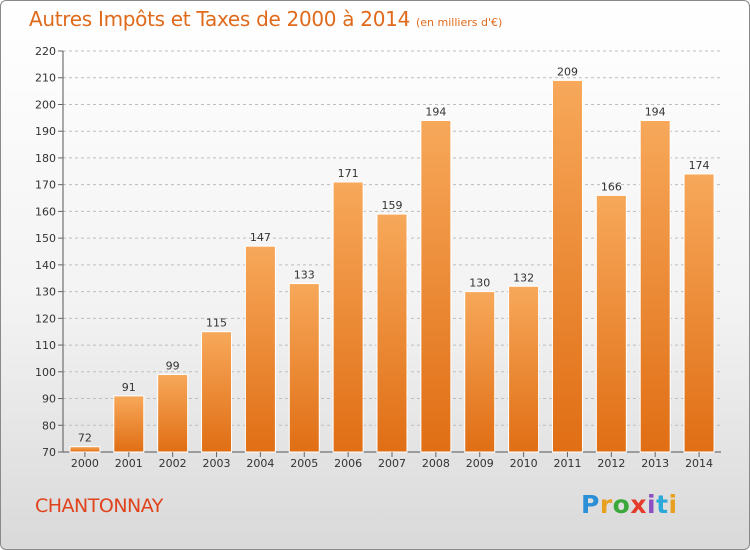 The height and width of the screenshot is (550, 750). Describe the element at coordinates (392, 333) in the screenshot. I see `bar-2007` at that location.